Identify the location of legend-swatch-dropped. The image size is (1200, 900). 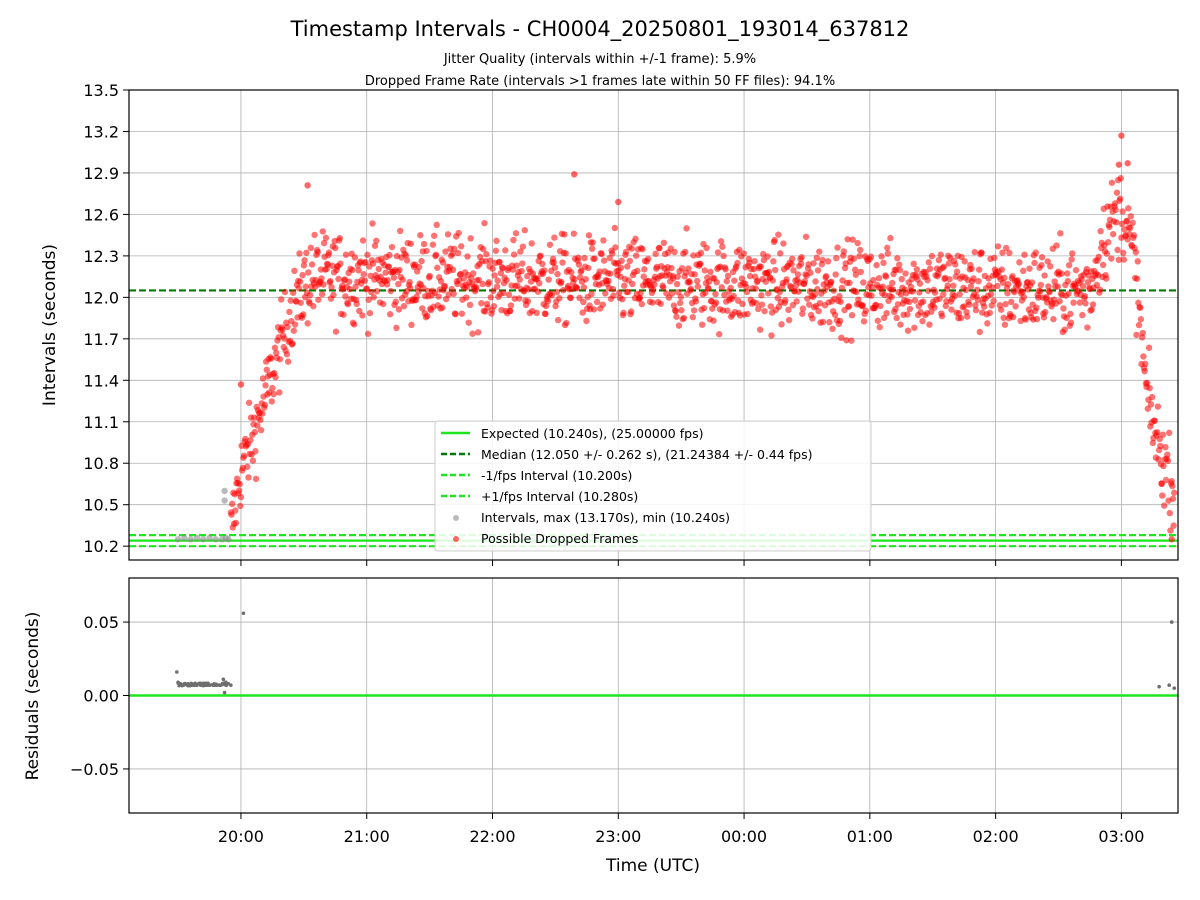
(456, 539).